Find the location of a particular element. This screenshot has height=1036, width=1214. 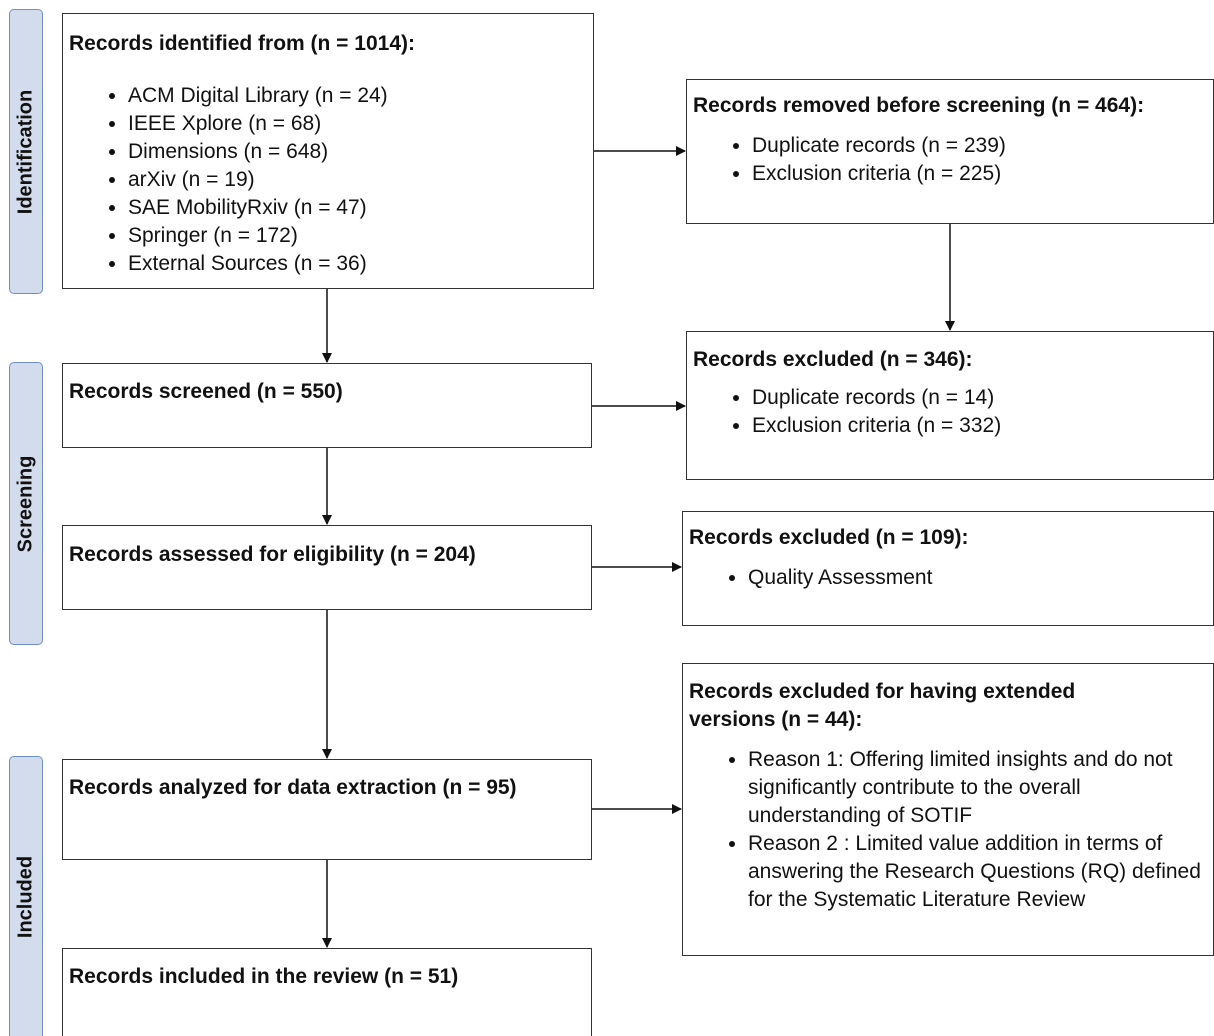

list-item: arXiv (n = 19) is located at coordinates (360, 180).